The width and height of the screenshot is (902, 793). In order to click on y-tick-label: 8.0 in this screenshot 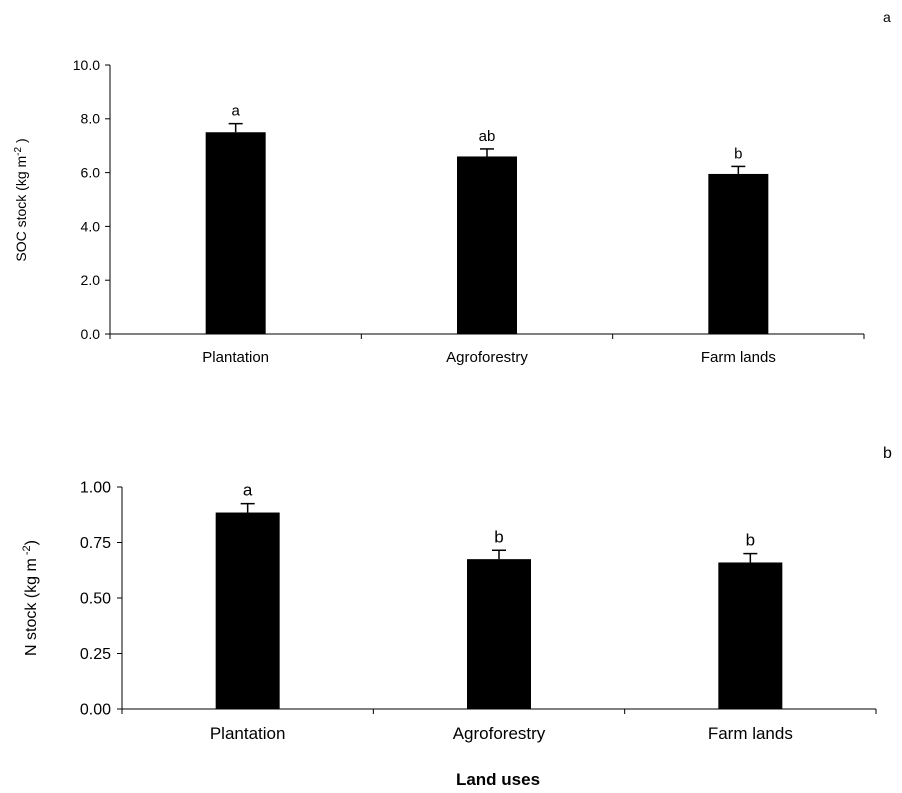, I will do `click(91, 119)`.